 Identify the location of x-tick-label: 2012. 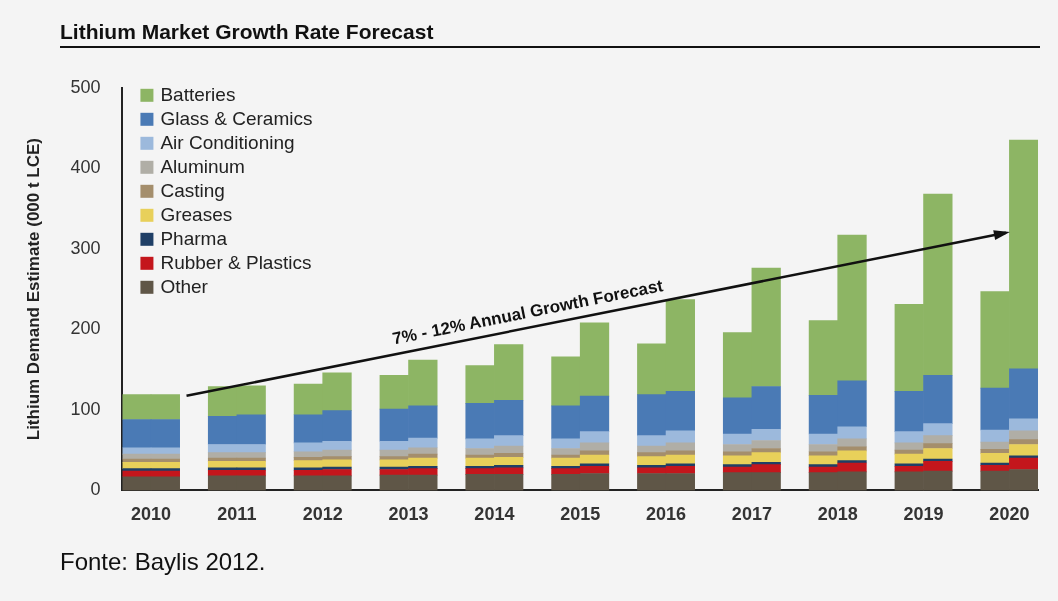
(322, 514).